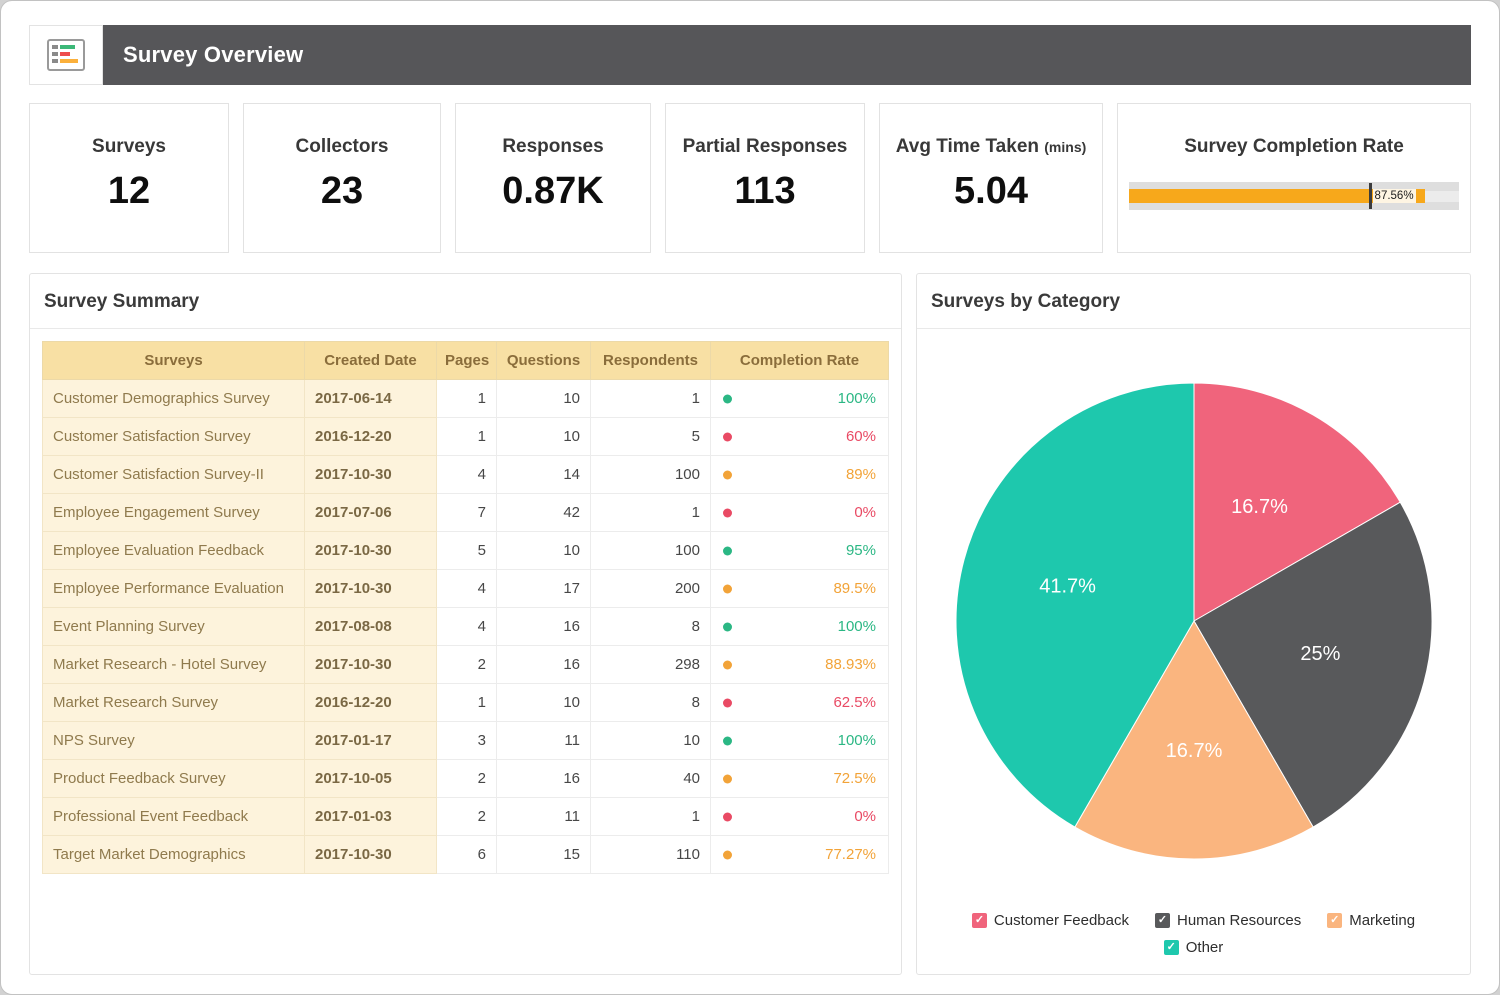 The width and height of the screenshot is (1500, 995). Describe the element at coordinates (1061, 920) in the screenshot. I see `legend-label: Customer Feedback` at that location.